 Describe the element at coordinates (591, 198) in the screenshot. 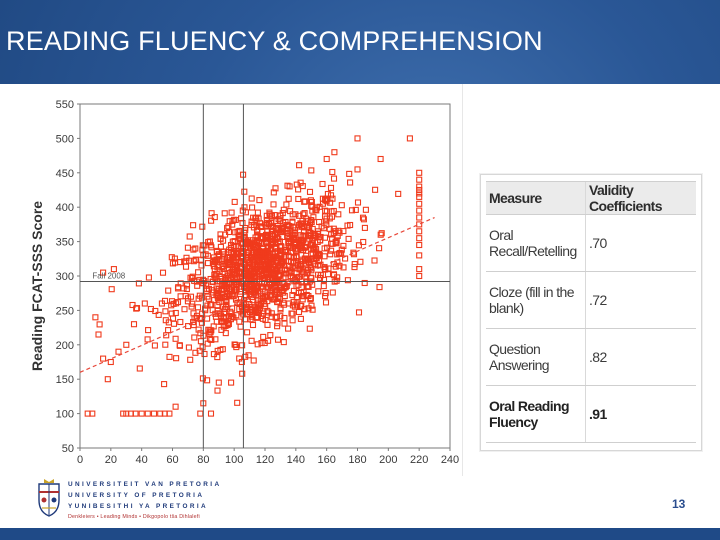

I see `table-header-row: Measure Validity Coefficients` at that location.